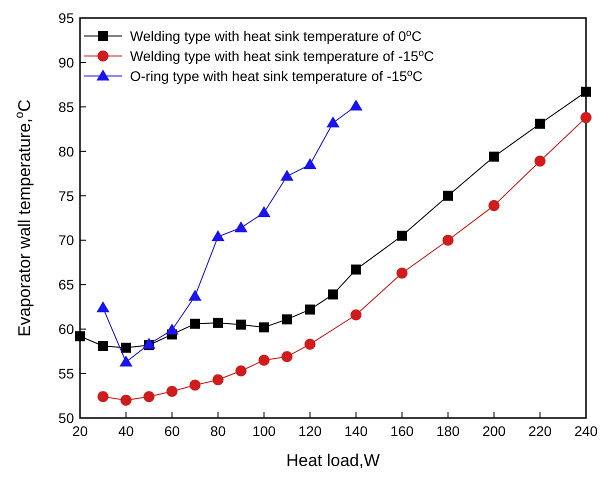 Image resolution: width=616 pixels, height=488 pixels. What do you see at coordinates (402, 431) in the screenshot?
I see `x-tick-label: 160` at bounding box center [402, 431].